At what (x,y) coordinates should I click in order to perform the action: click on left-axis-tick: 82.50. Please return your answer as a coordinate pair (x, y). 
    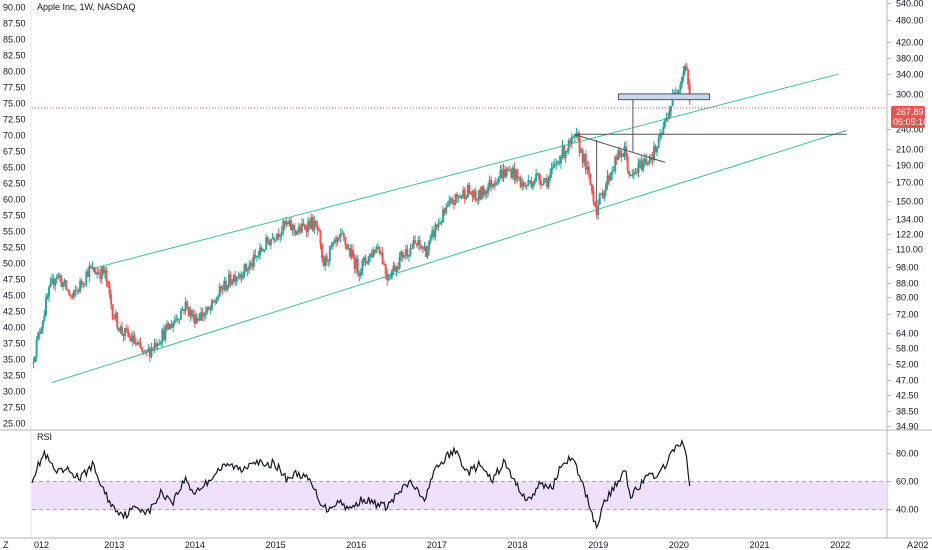
    Looking at the image, I should click on (14, 56).